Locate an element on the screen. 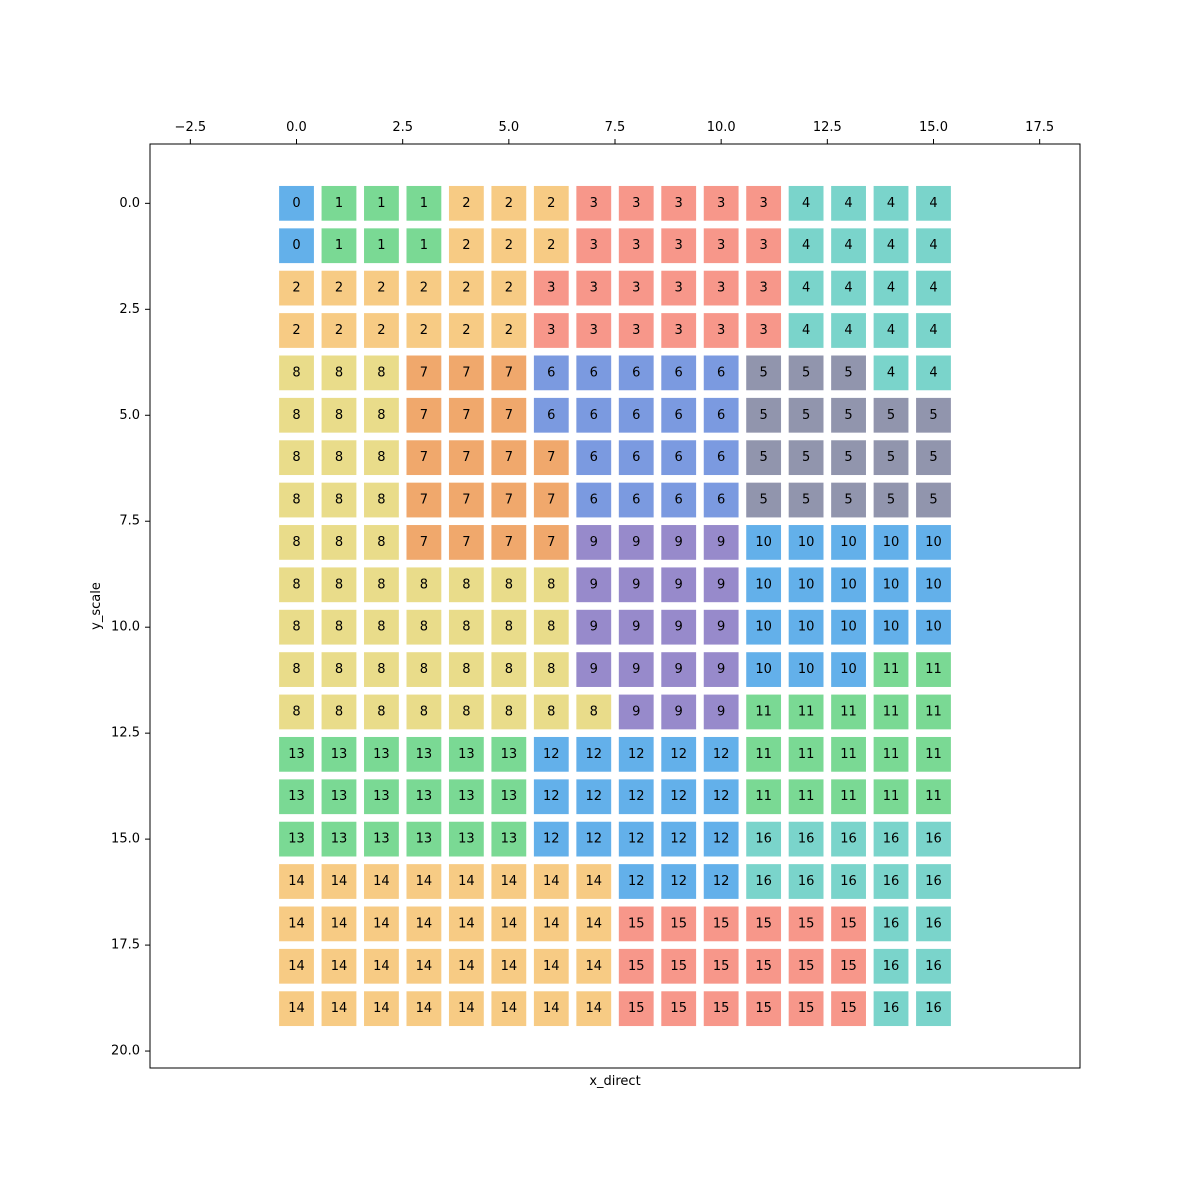  heatmap-cell-label: 2 is located at coordinates (296, 288).